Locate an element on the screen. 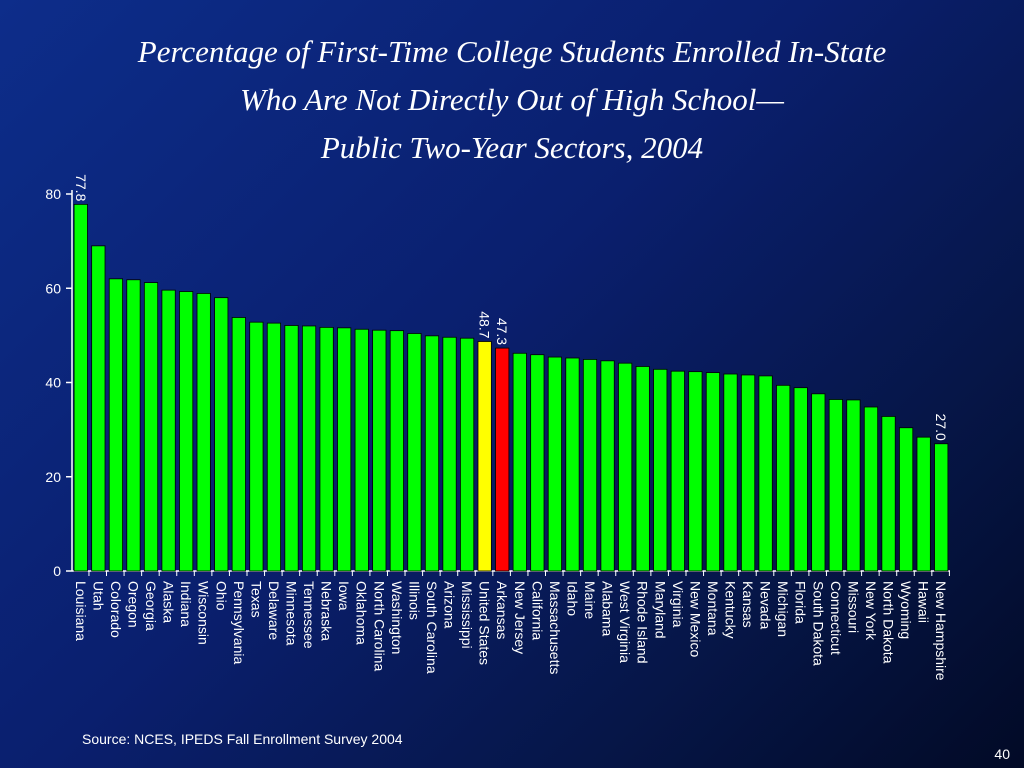 Image resolution: width=1024 pixels, height=768 pixels. bar-colorado is located at coordinates (115, 425).